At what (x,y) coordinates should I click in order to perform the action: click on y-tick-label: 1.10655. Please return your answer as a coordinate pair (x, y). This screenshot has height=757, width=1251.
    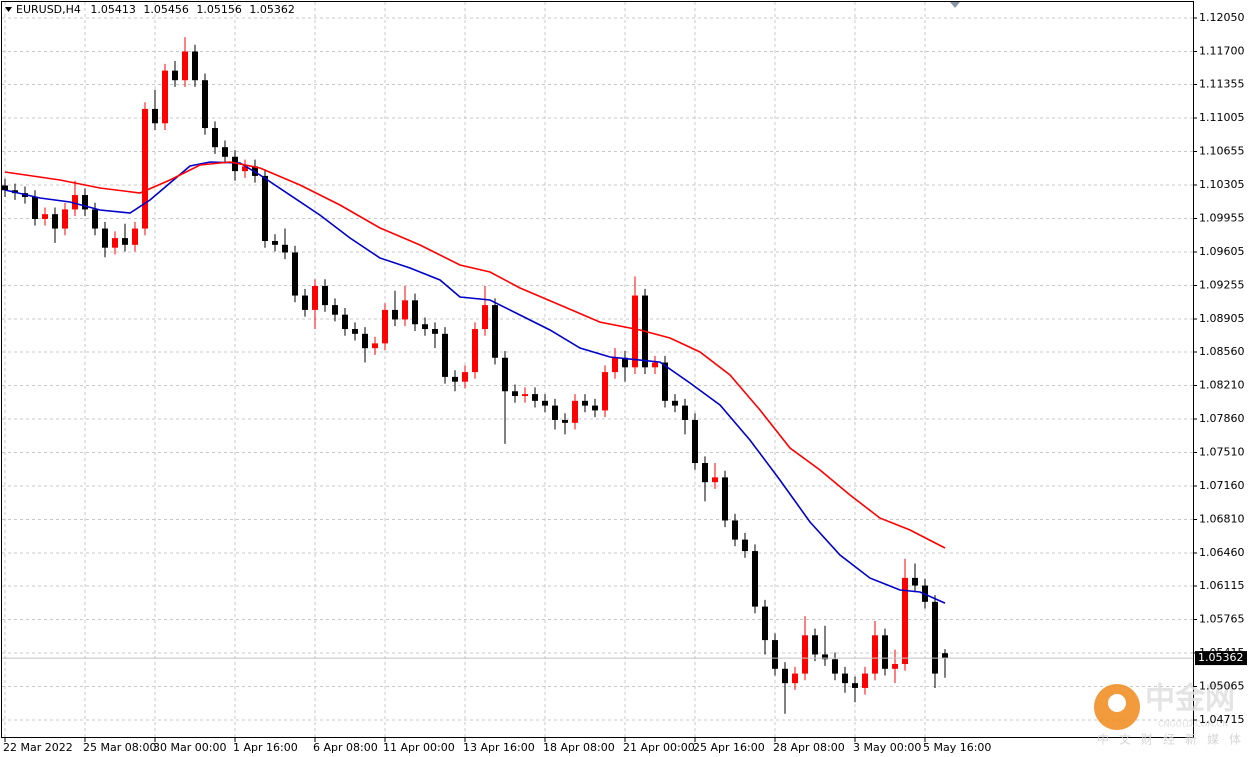
    Looking at the image, I should click on (1222, 151).